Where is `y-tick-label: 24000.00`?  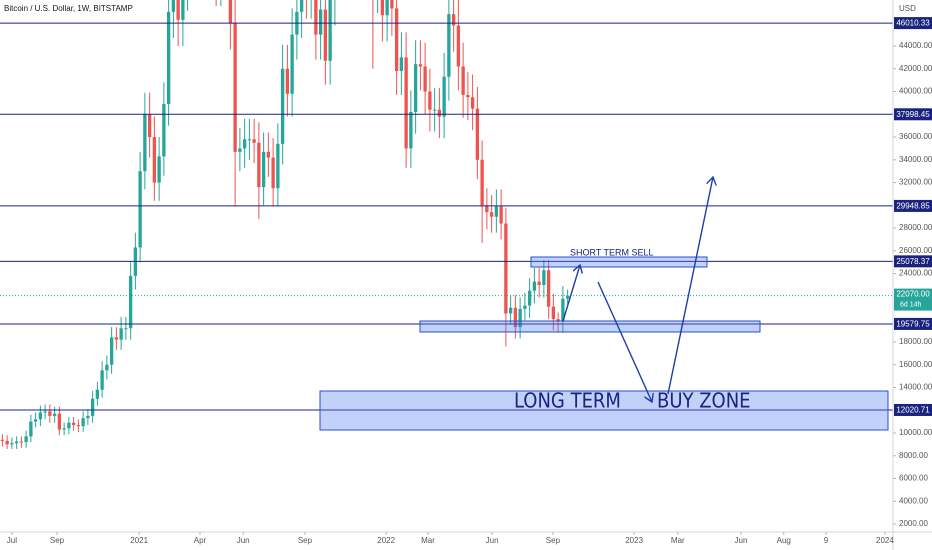 y-tick-label: 24000.00 is located at coordinates (915, 273).